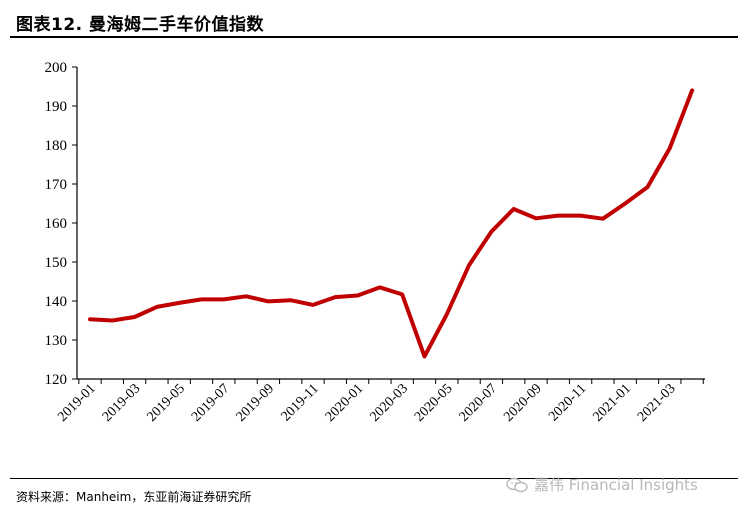 This screenshot has width=748, height=516. What do you see at coordinates (374, 37) in the screenshot?
I see `title-divider` at bounding box center [374, 37].